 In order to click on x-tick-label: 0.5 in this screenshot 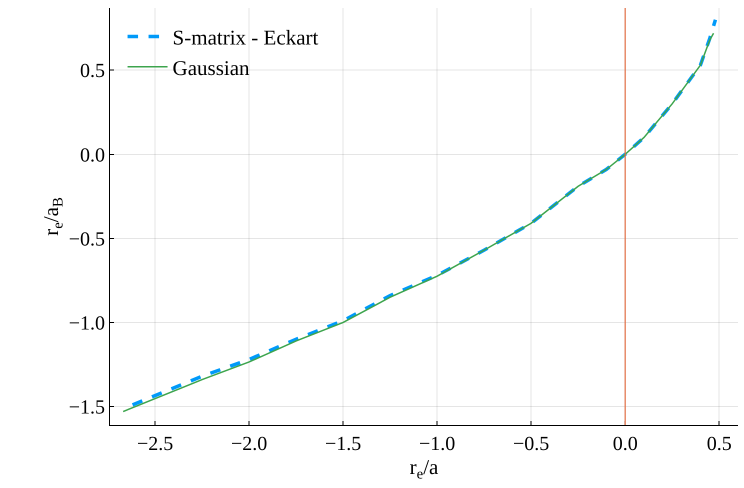, I will do `click(719, 444)`.